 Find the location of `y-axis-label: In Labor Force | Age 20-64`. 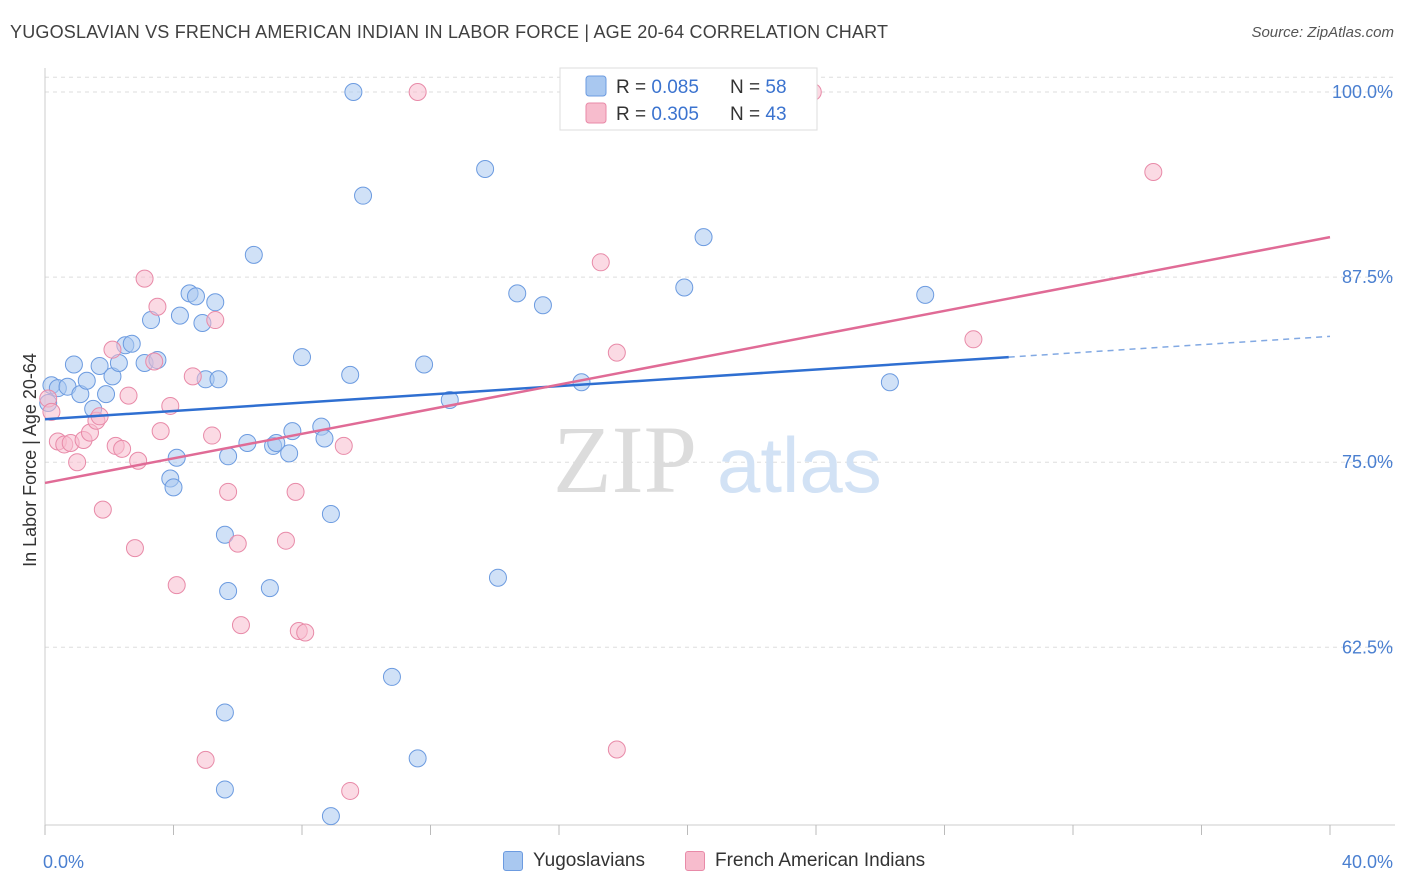

y-axis-label: In Labor Force | Age 20-64 is located at coordinates (30, 460).